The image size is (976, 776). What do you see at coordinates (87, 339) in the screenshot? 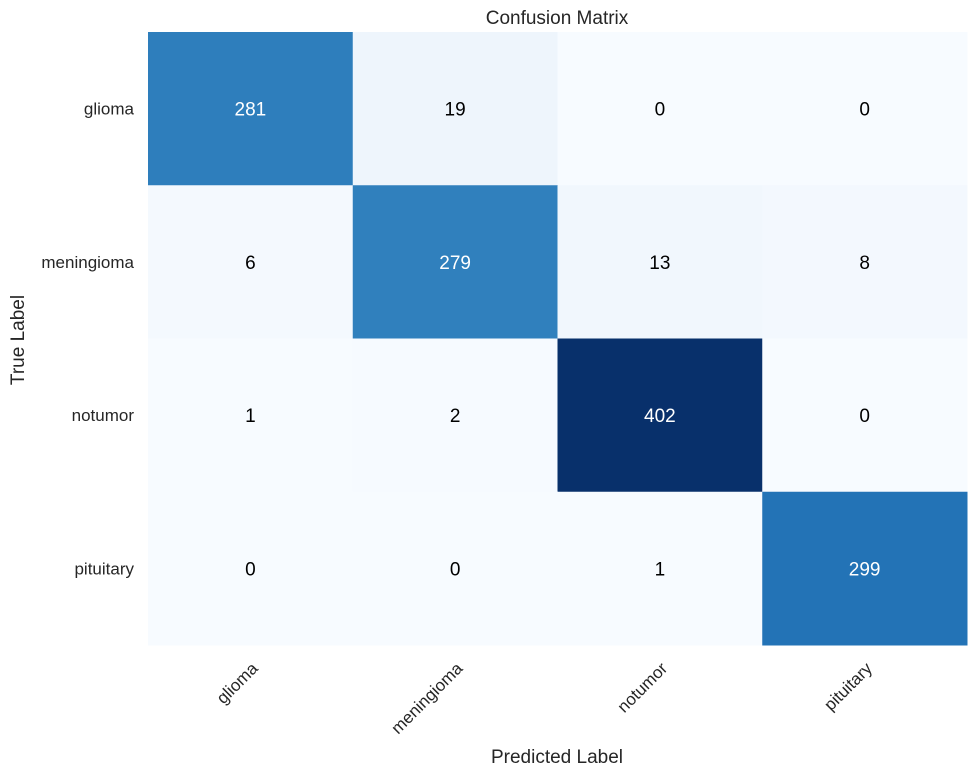
I see `y-axis-tick-labels: glioma meningioma notumor pituitary` at bounding box center [87, 339].